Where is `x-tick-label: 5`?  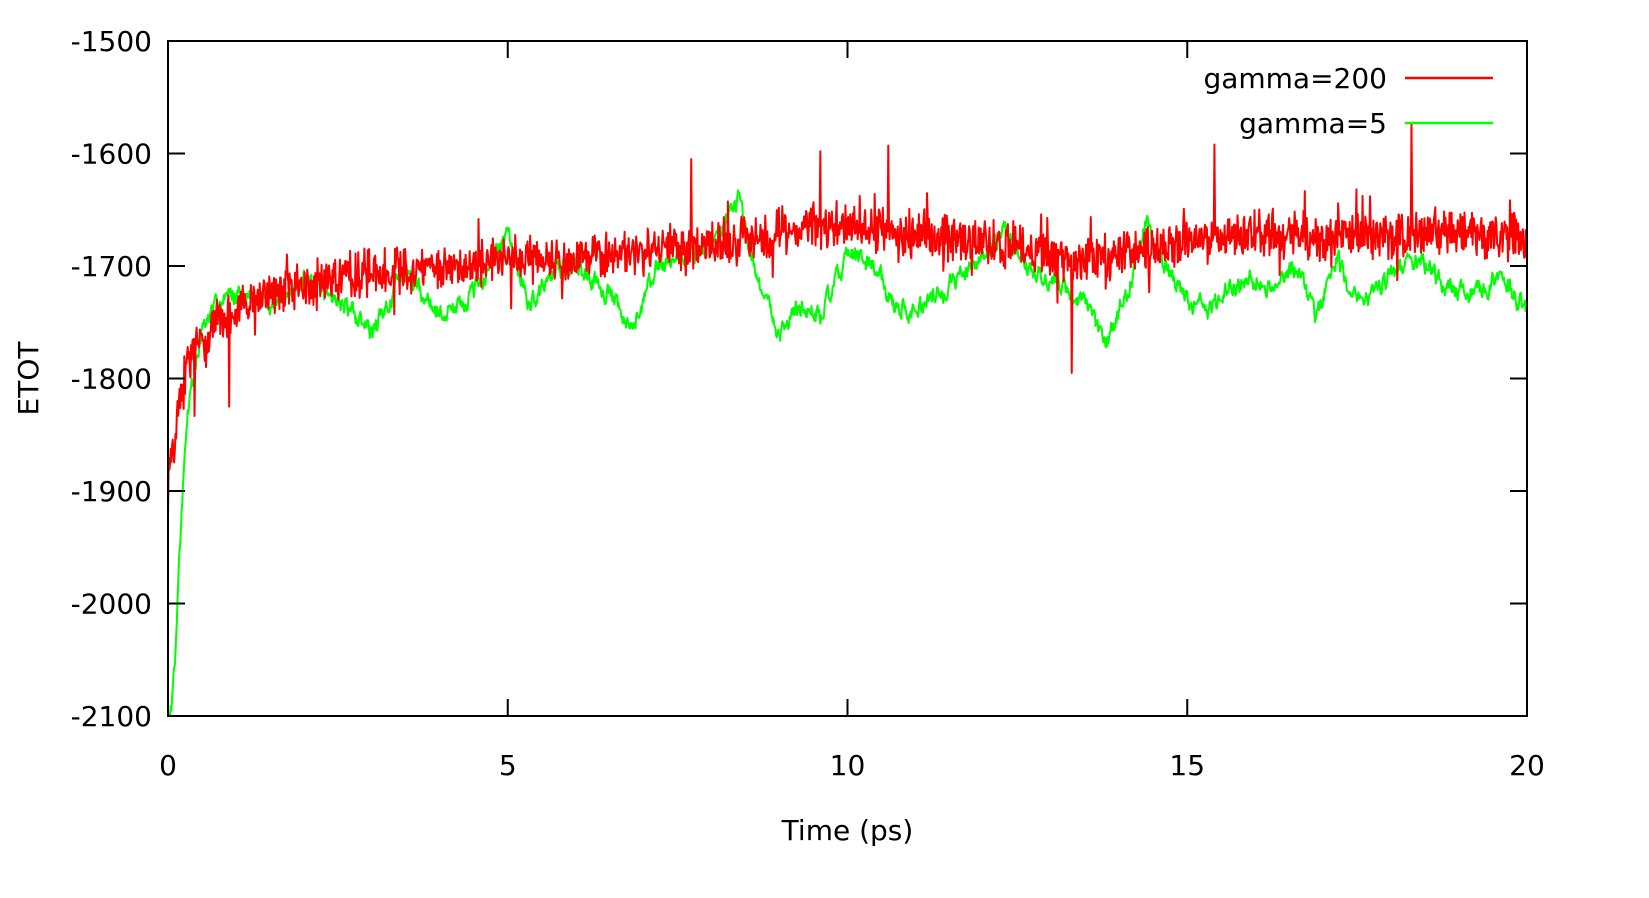
x-tick-label: 5 is located at coordinates (508, 765).